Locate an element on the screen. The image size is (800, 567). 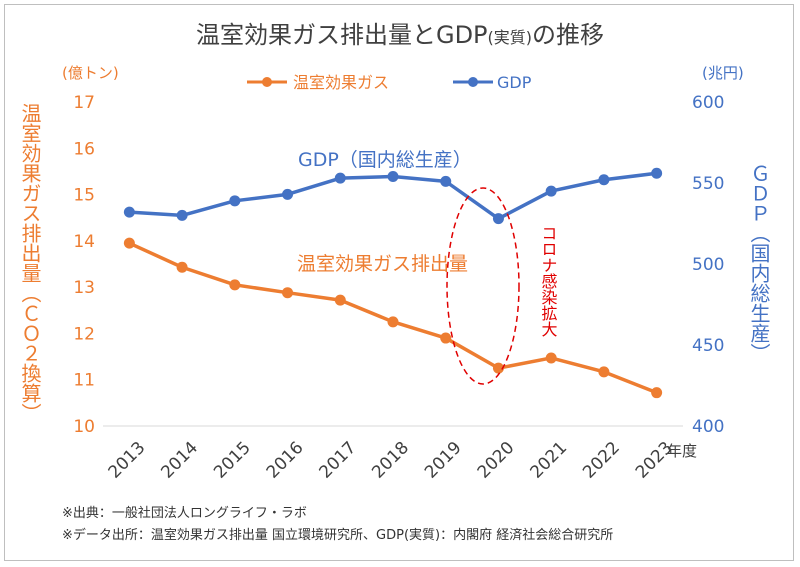
left-tick-label: 11 is located at coordinates (84, 381).